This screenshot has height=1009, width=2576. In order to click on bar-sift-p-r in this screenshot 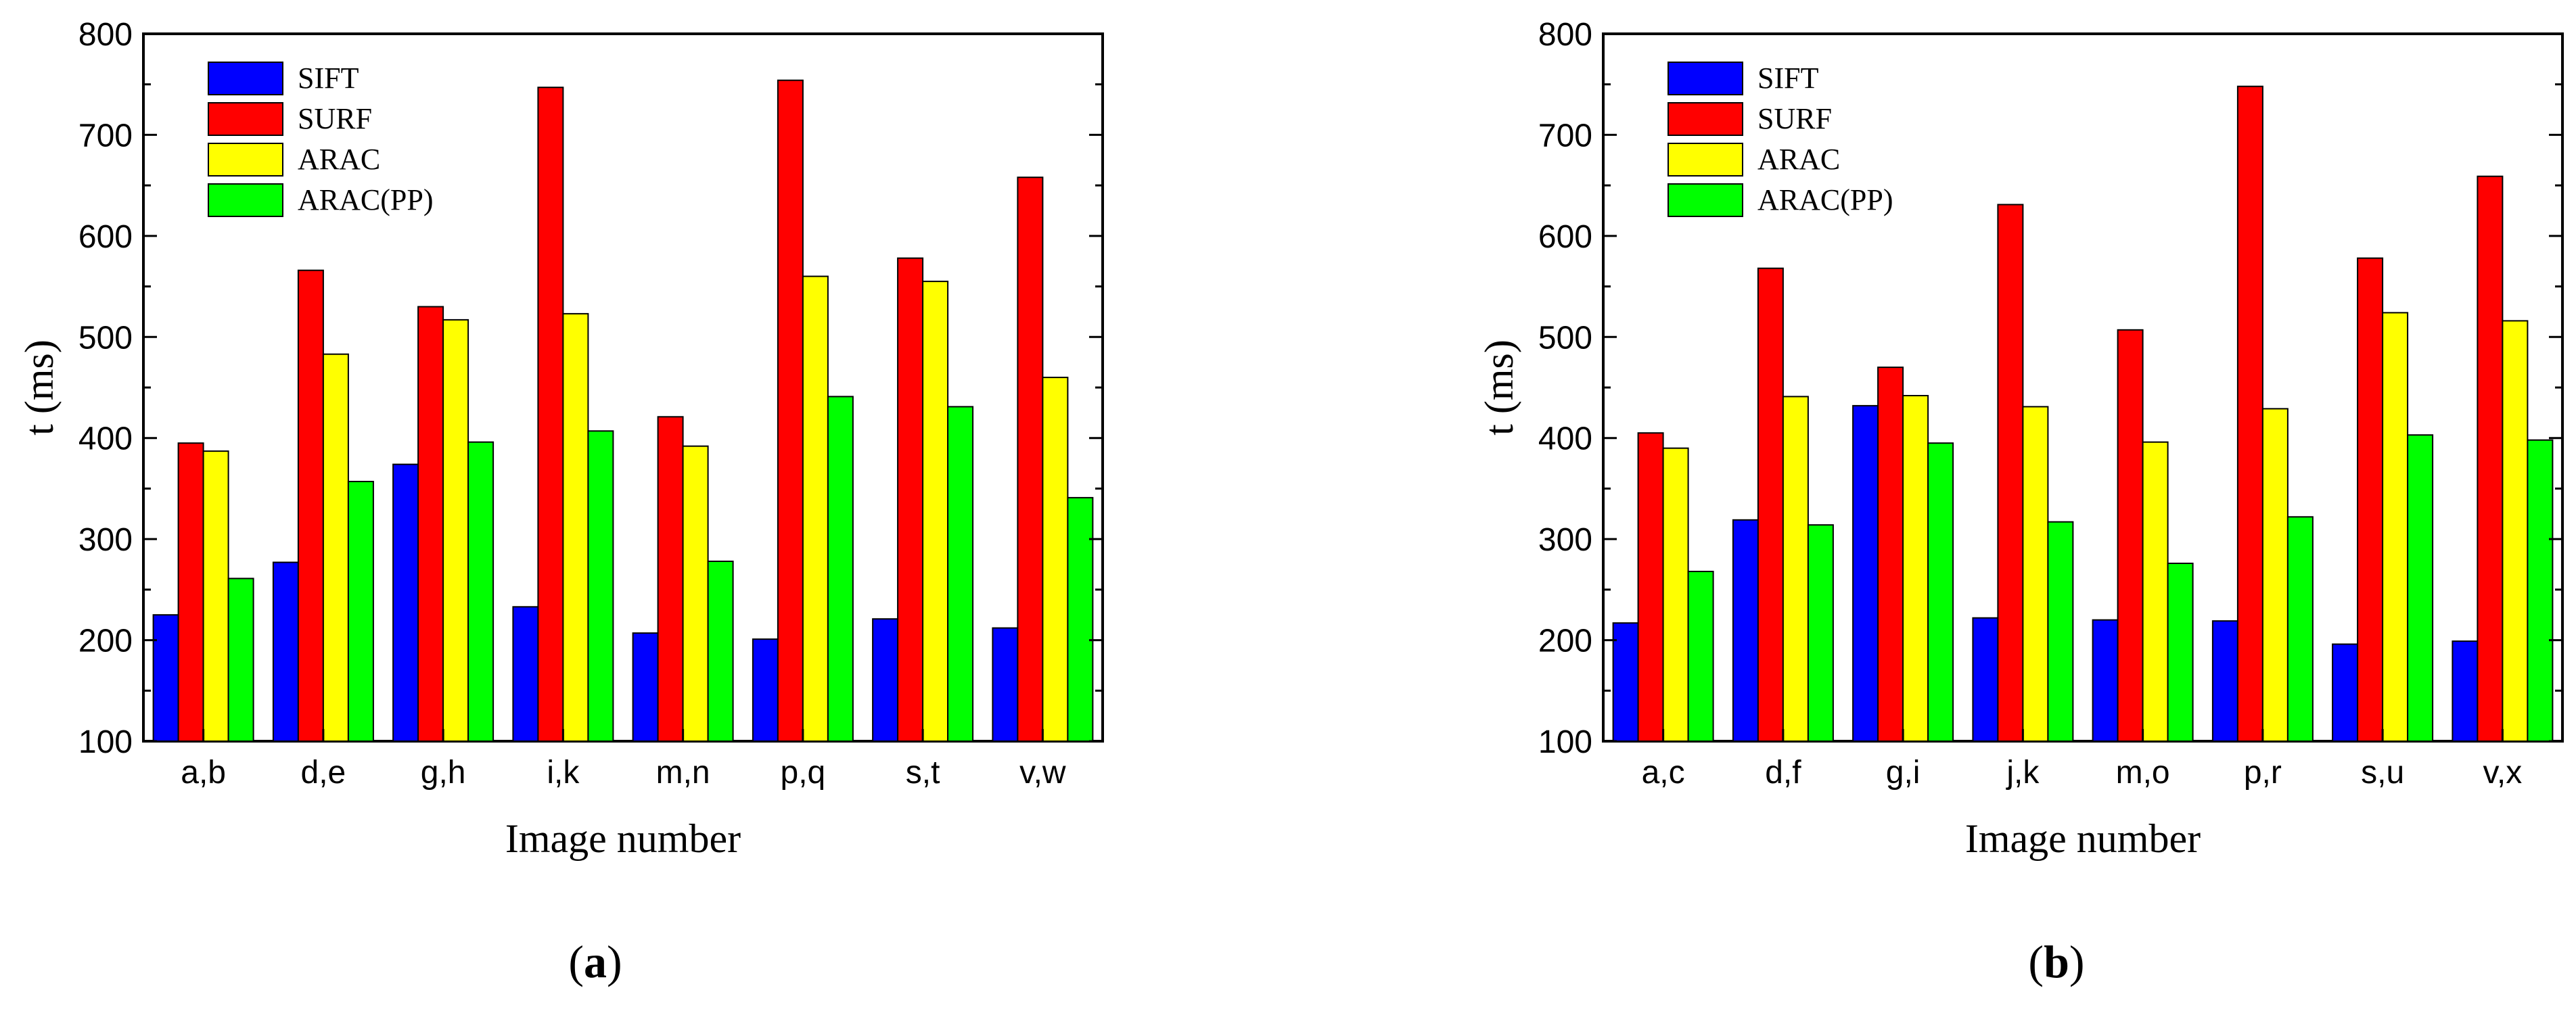, I will do `click(2224, 681)`.